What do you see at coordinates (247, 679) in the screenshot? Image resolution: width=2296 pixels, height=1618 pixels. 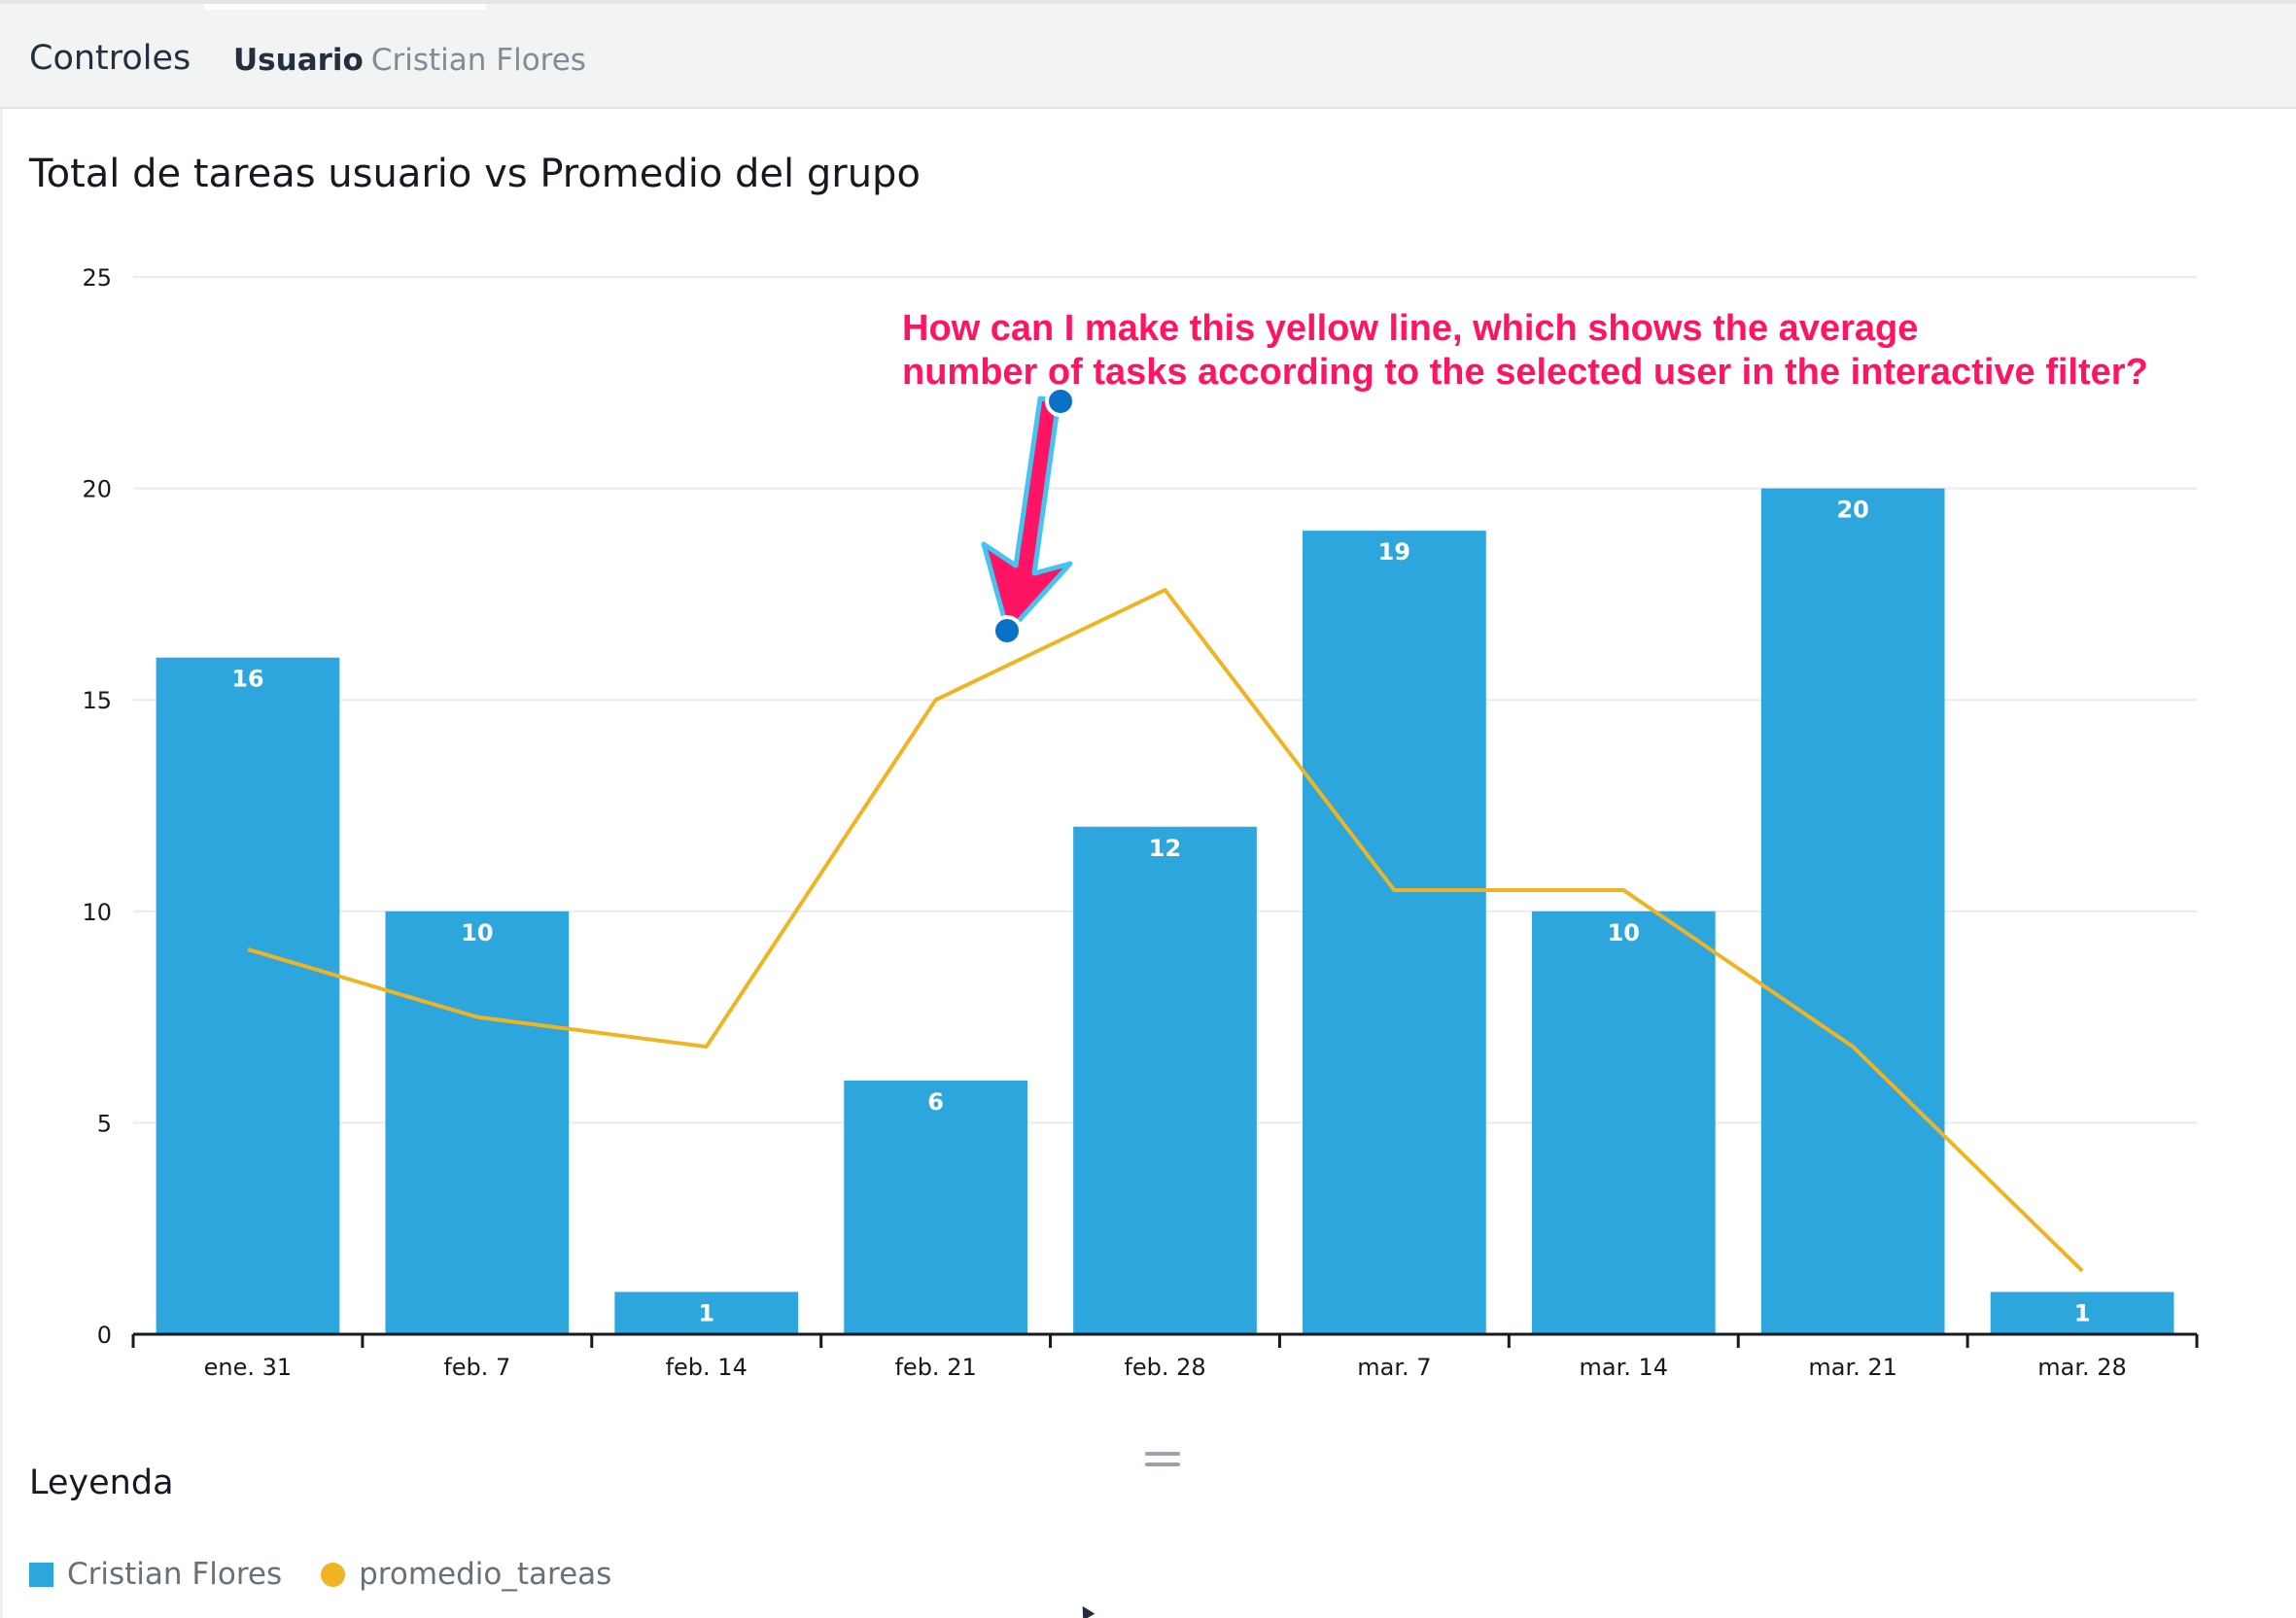 I see `bar-data-label: 16` at bounding box center [247, 679].